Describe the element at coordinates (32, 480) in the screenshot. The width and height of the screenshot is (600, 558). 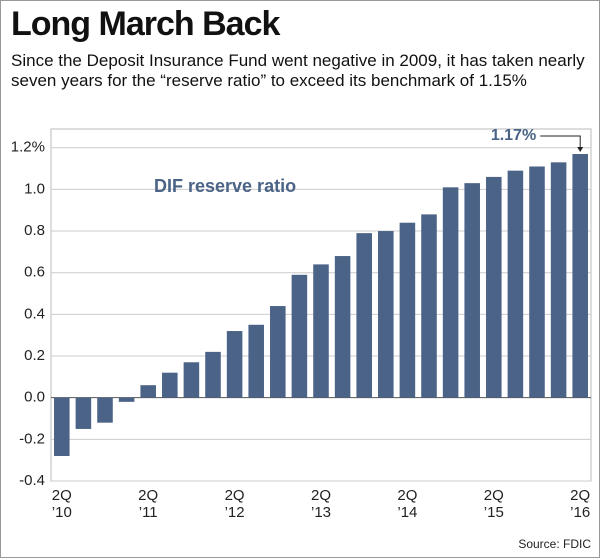
I see `y-tick-label: -0.4` at that location.